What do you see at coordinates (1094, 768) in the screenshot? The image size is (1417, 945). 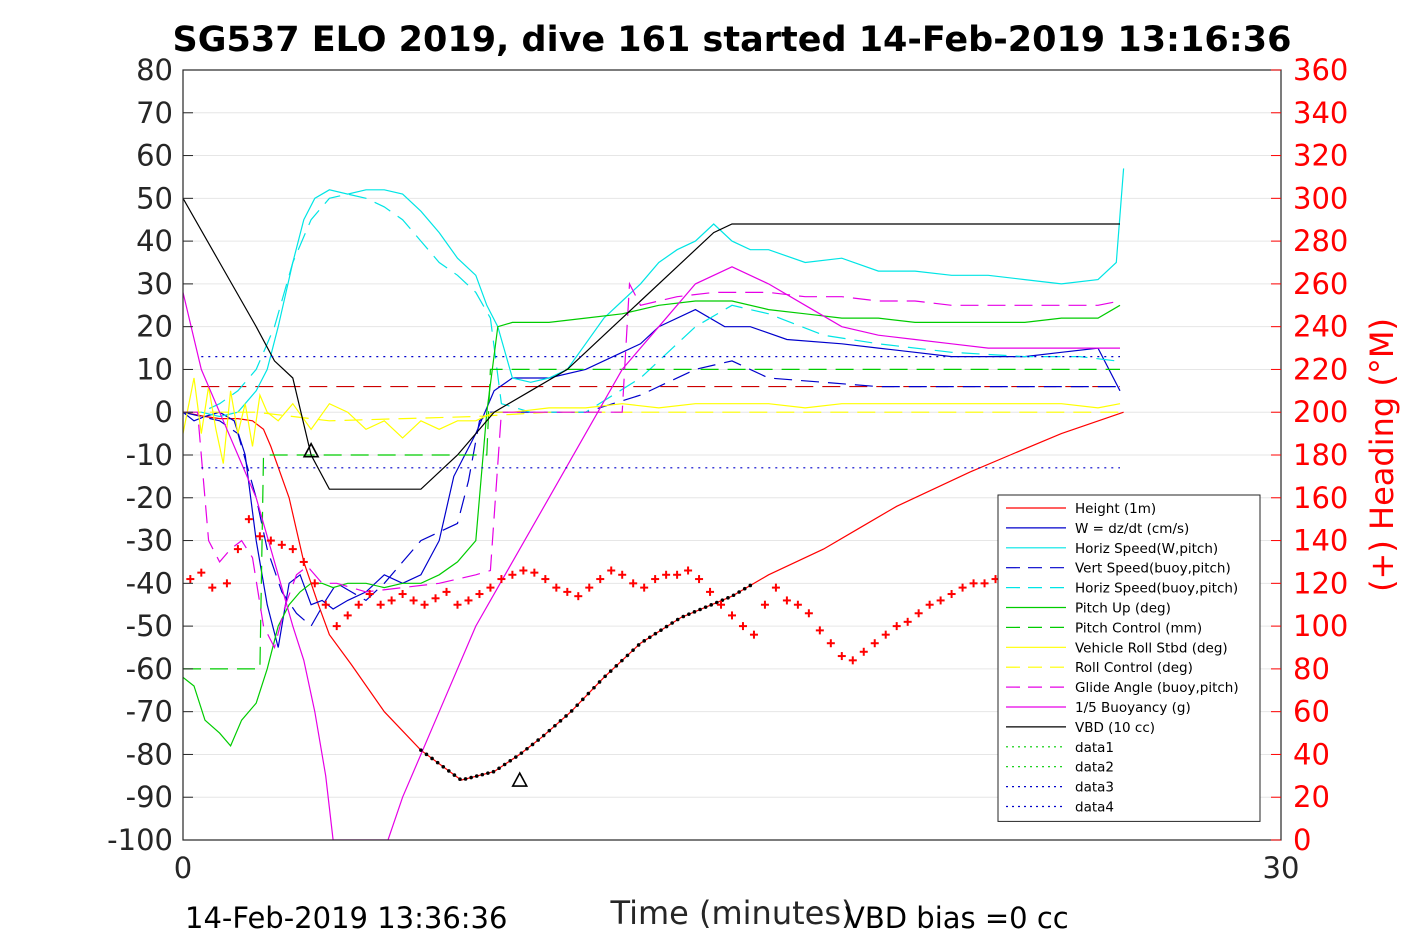 I see `legend-label: data2` at bounding box center [1094, 768].